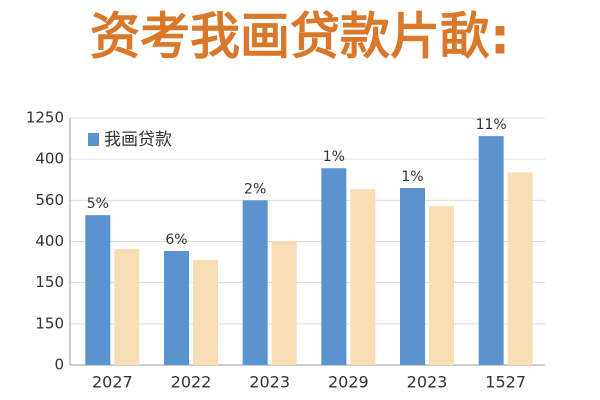 This screenshot has height=400, width=600. I want to click on x-tick-label: 2029, so click(348, 382).